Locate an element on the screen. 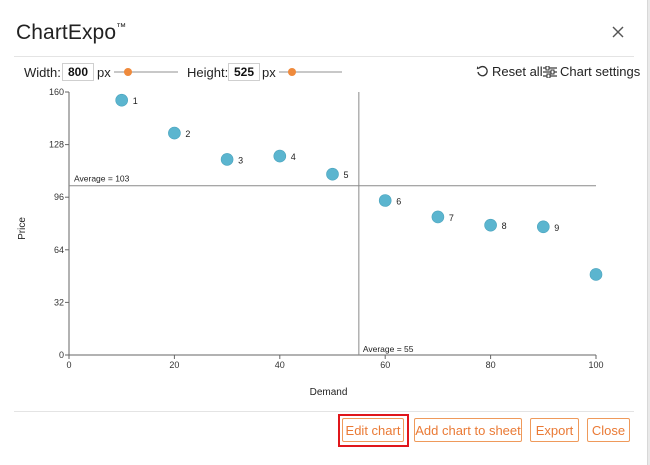 This screenshot has height=465, width=650. average-demand-label: Average = 55 is located at coordinates (388, 349).